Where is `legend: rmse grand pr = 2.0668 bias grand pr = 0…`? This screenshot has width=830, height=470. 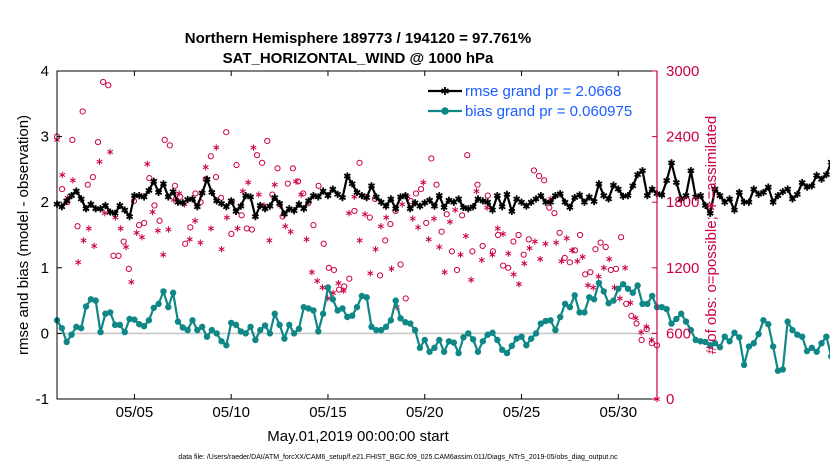
legend: rmse grand pr = 2.0668 bias grand pr = 0… is located at coordinates (536, 101).